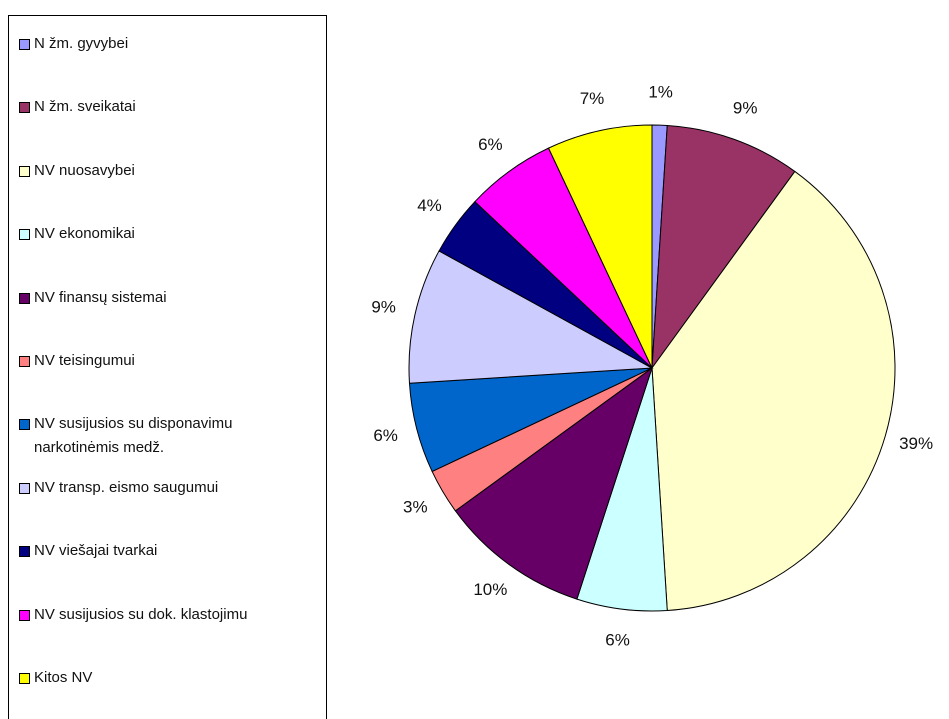 Image resolution: width=949 pixels, height=719 pixels. I want to click on legend-label: NV finansų sistemai, so click(100, 297).